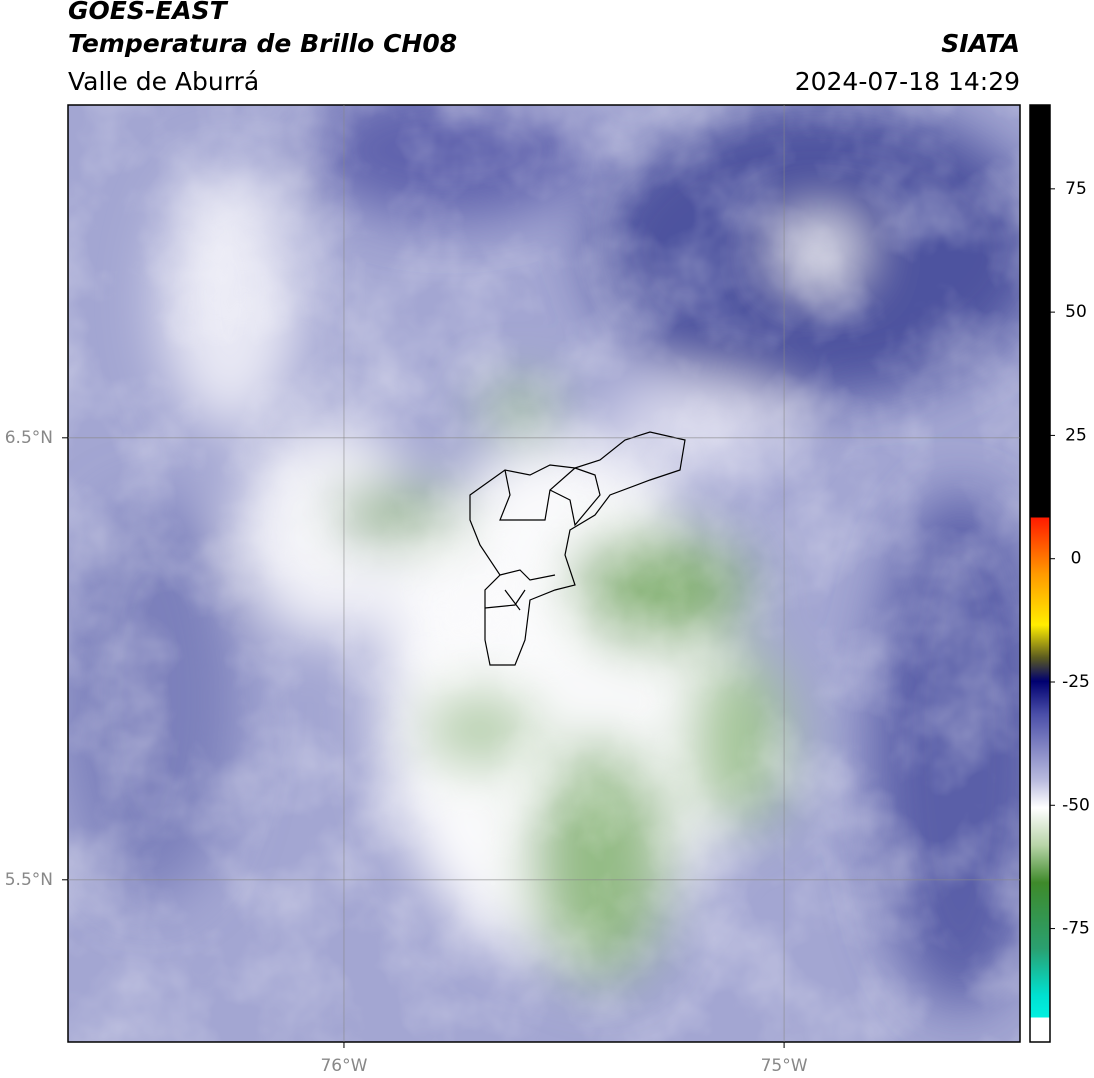  I want to click on source: SIATA, so click(980, 43).